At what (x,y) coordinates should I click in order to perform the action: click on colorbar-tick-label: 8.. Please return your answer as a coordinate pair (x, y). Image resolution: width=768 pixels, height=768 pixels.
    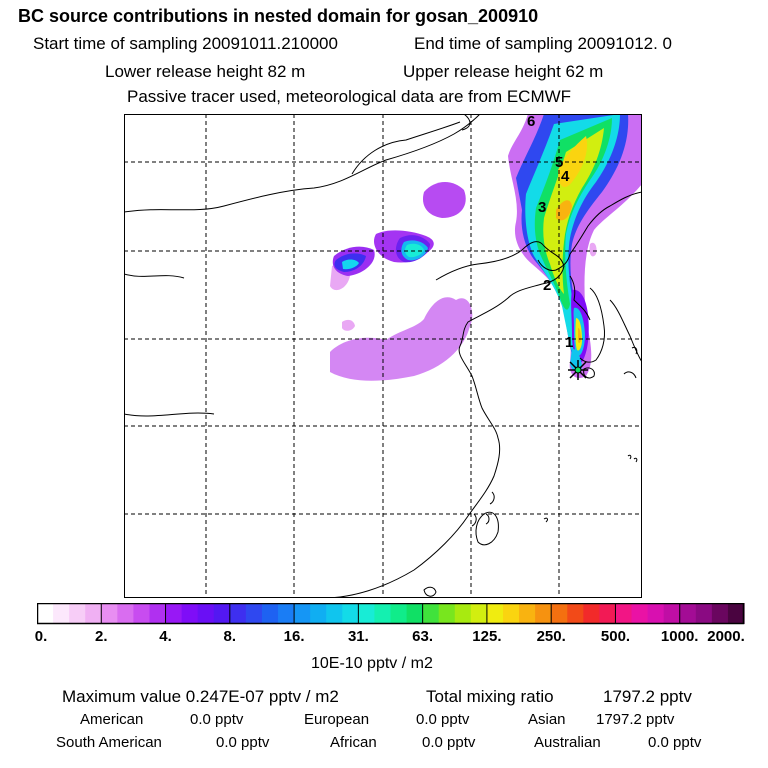
    Looking at the image, I should click on (230, 636).